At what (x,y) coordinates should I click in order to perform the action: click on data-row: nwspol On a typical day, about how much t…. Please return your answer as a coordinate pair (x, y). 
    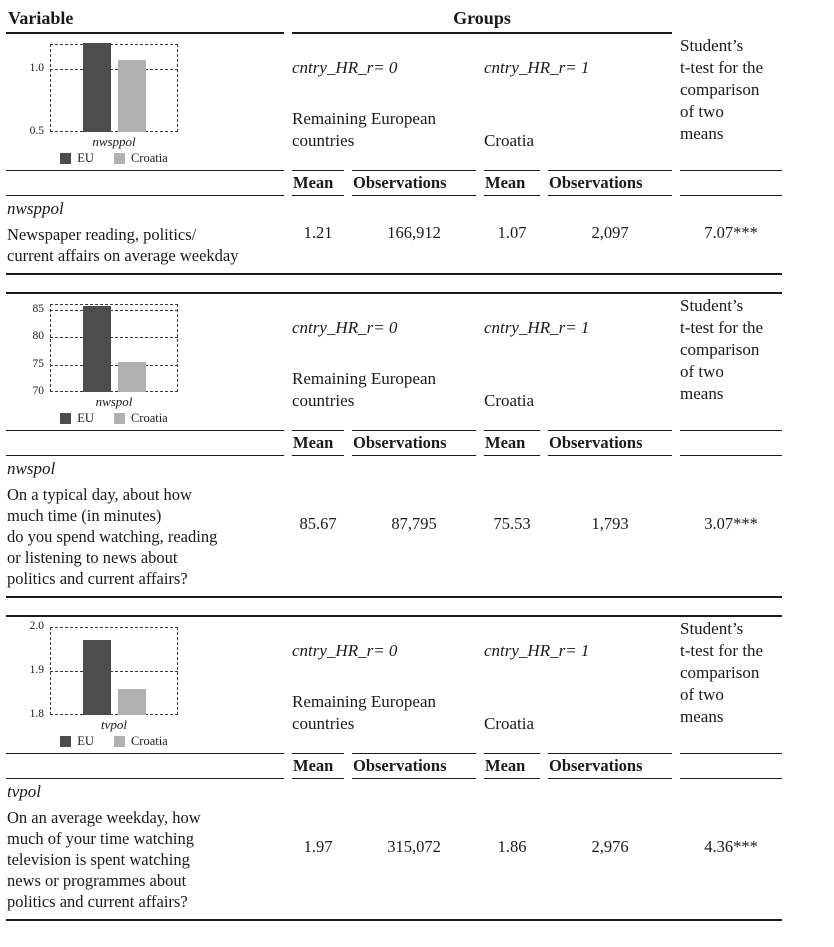
    Looking at the image, I should click on (394, 526).